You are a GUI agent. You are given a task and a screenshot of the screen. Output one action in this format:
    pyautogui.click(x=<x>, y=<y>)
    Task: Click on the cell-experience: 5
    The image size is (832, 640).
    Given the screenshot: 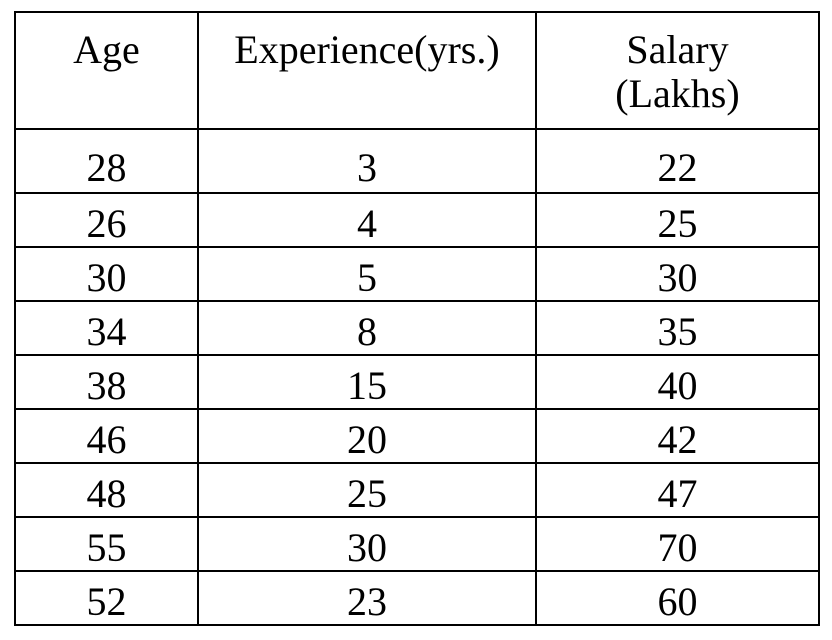 What is the action you would take?
    pyautogui.click(x=367, y=274)
    